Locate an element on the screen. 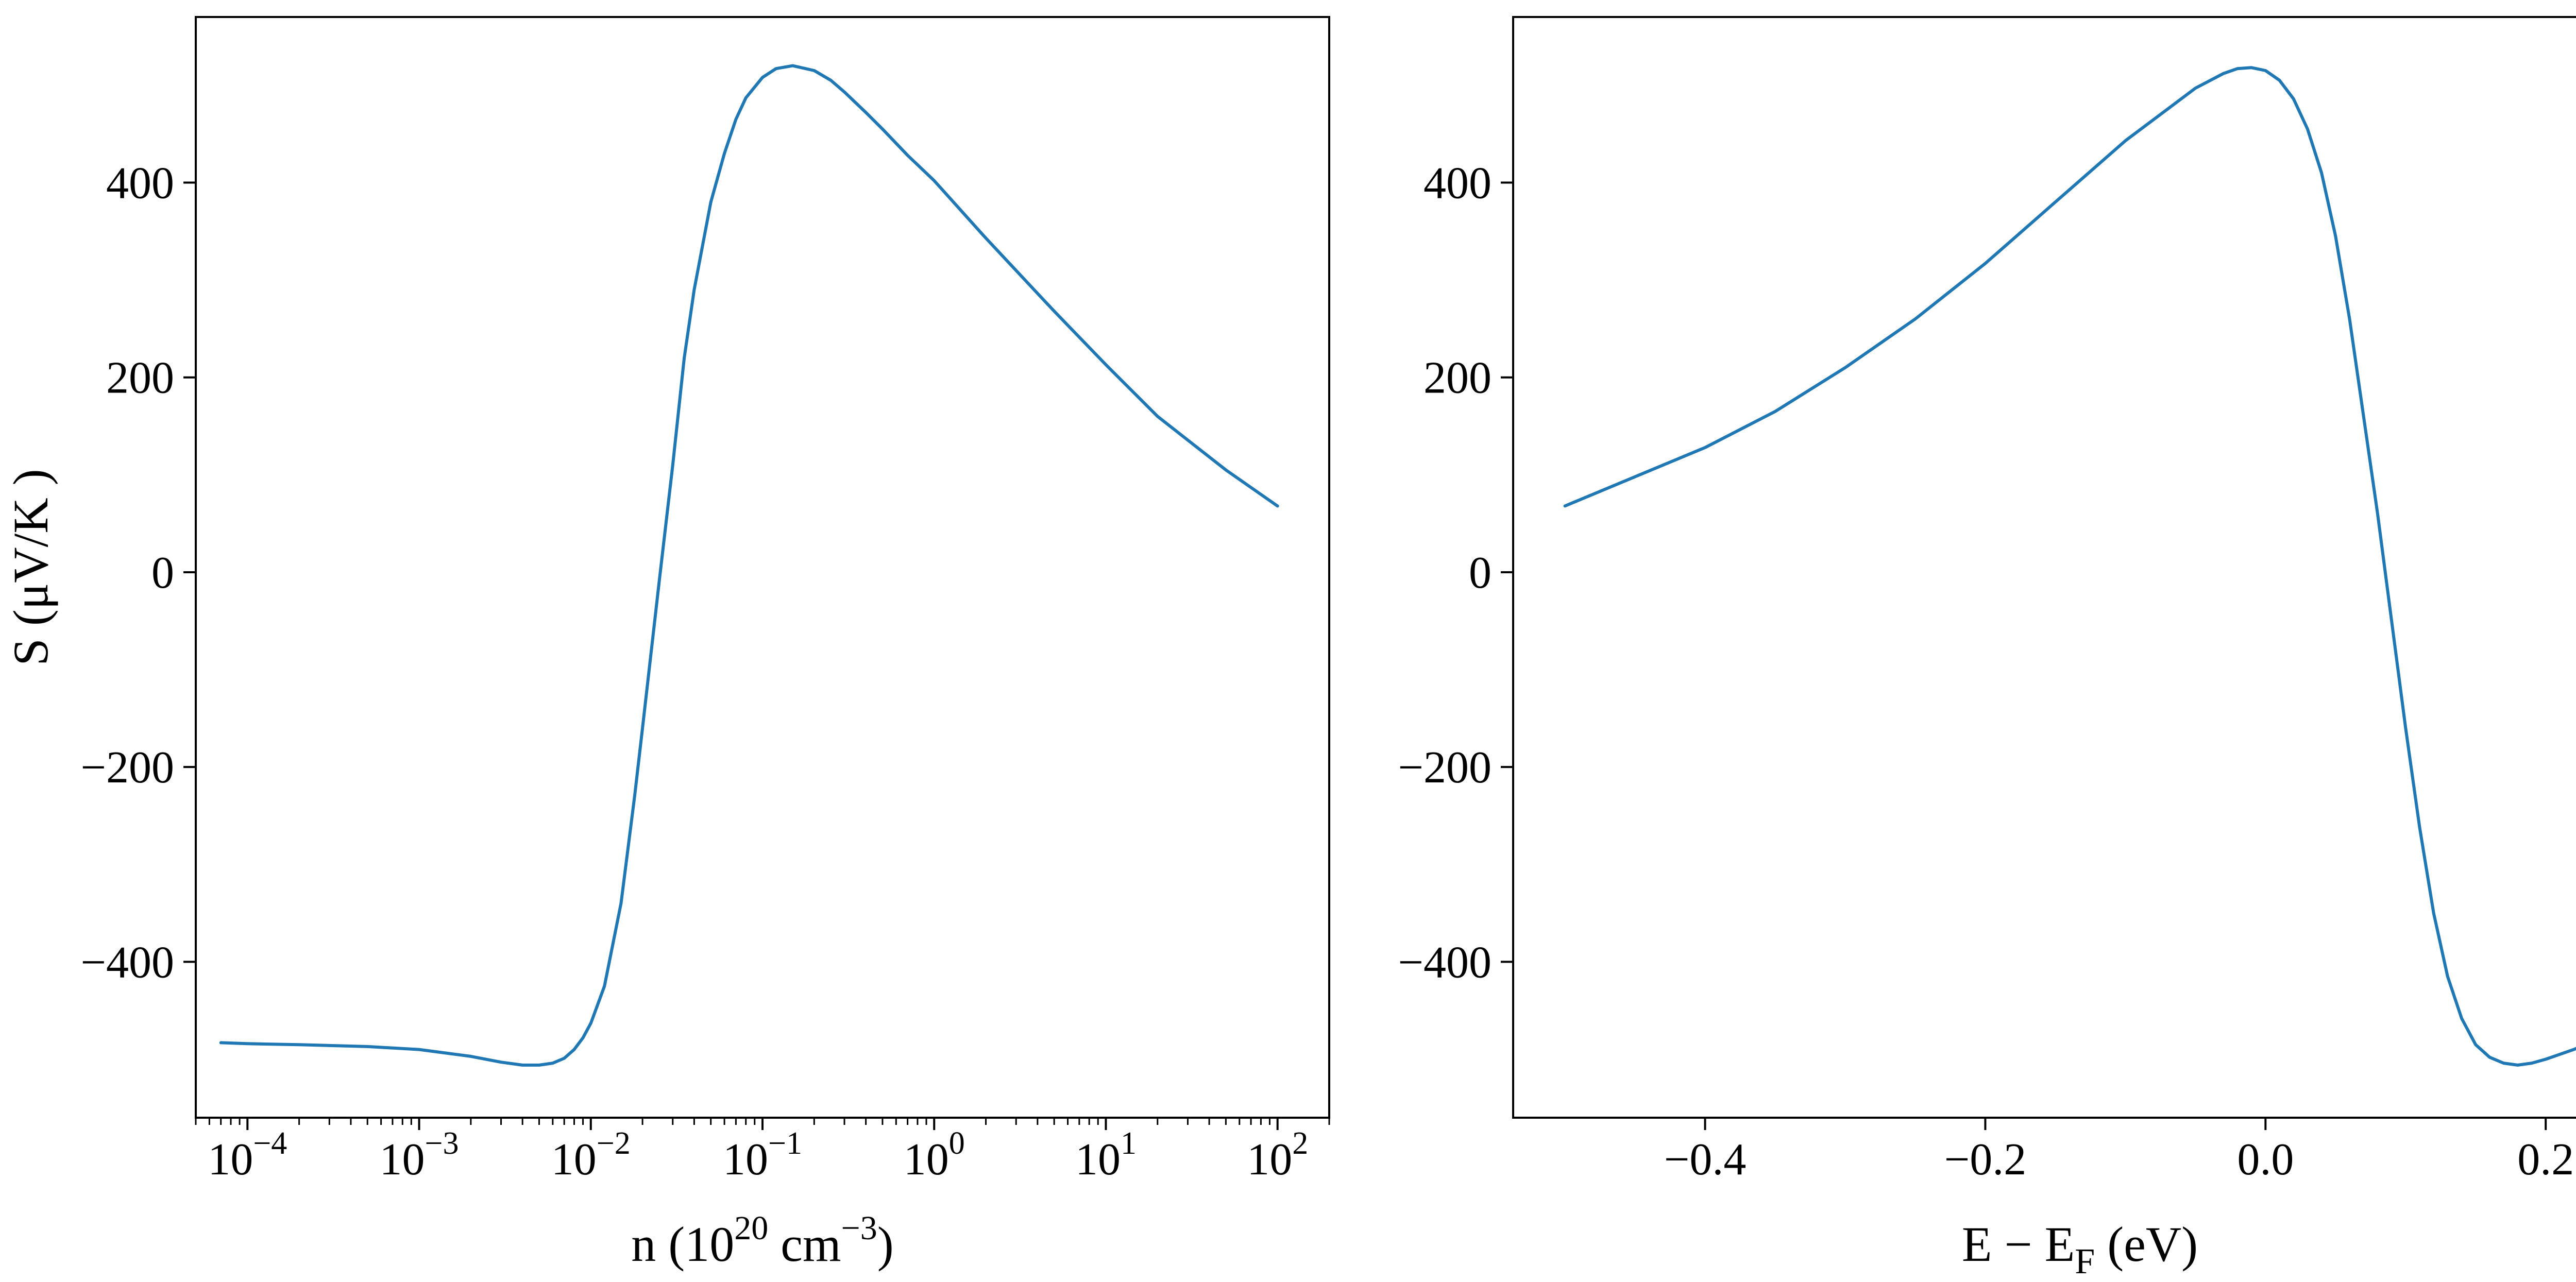 This screenshot has height=1282, width=2576. x-tick-label: 10² is located at coordinates (1277, 1155).